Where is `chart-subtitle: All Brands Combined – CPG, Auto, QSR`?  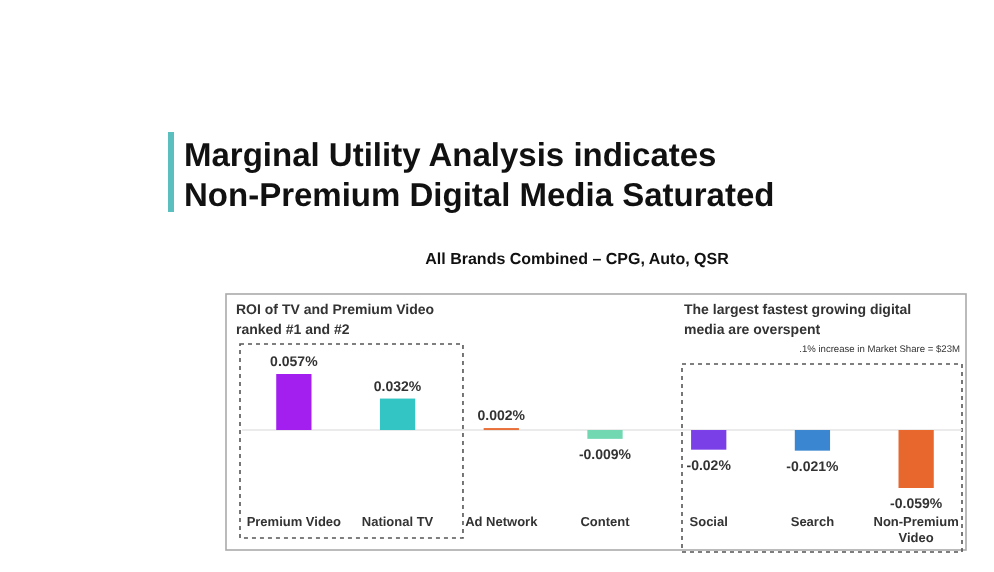 chart-subtitle: All Brands Combined – CPG, Auto, QSR is located at coordinates (577, 259).